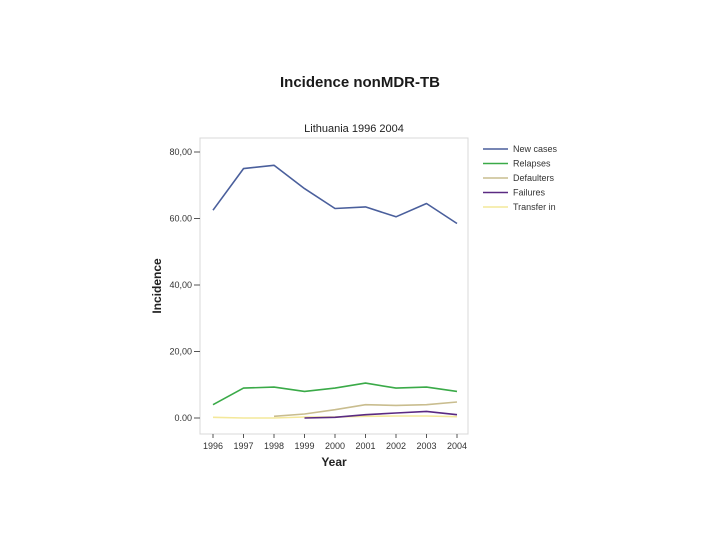 This screenshot has height=540, width=720. Describe the element at coordinates (365, 446) in the screenshot. I see `x-tick-label: 2001` at that location.